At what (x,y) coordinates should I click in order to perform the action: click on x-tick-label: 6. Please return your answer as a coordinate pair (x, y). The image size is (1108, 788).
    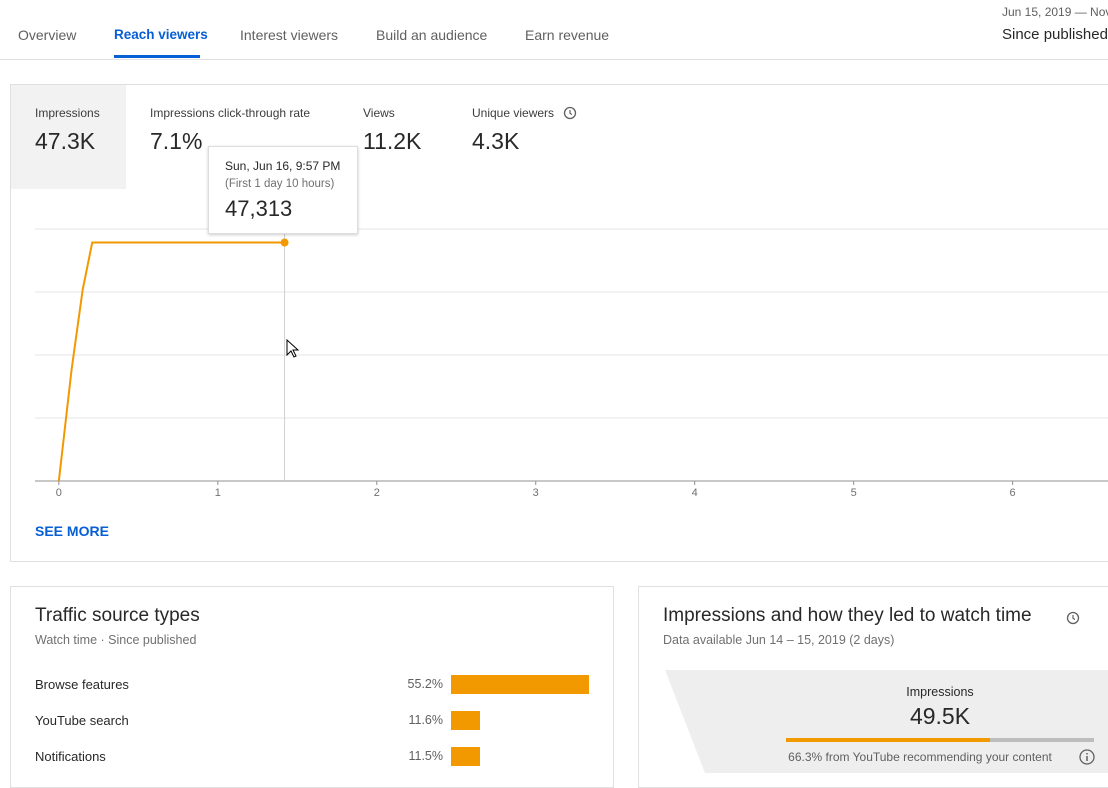
    Looking at the image, I should click on (1013, 493).